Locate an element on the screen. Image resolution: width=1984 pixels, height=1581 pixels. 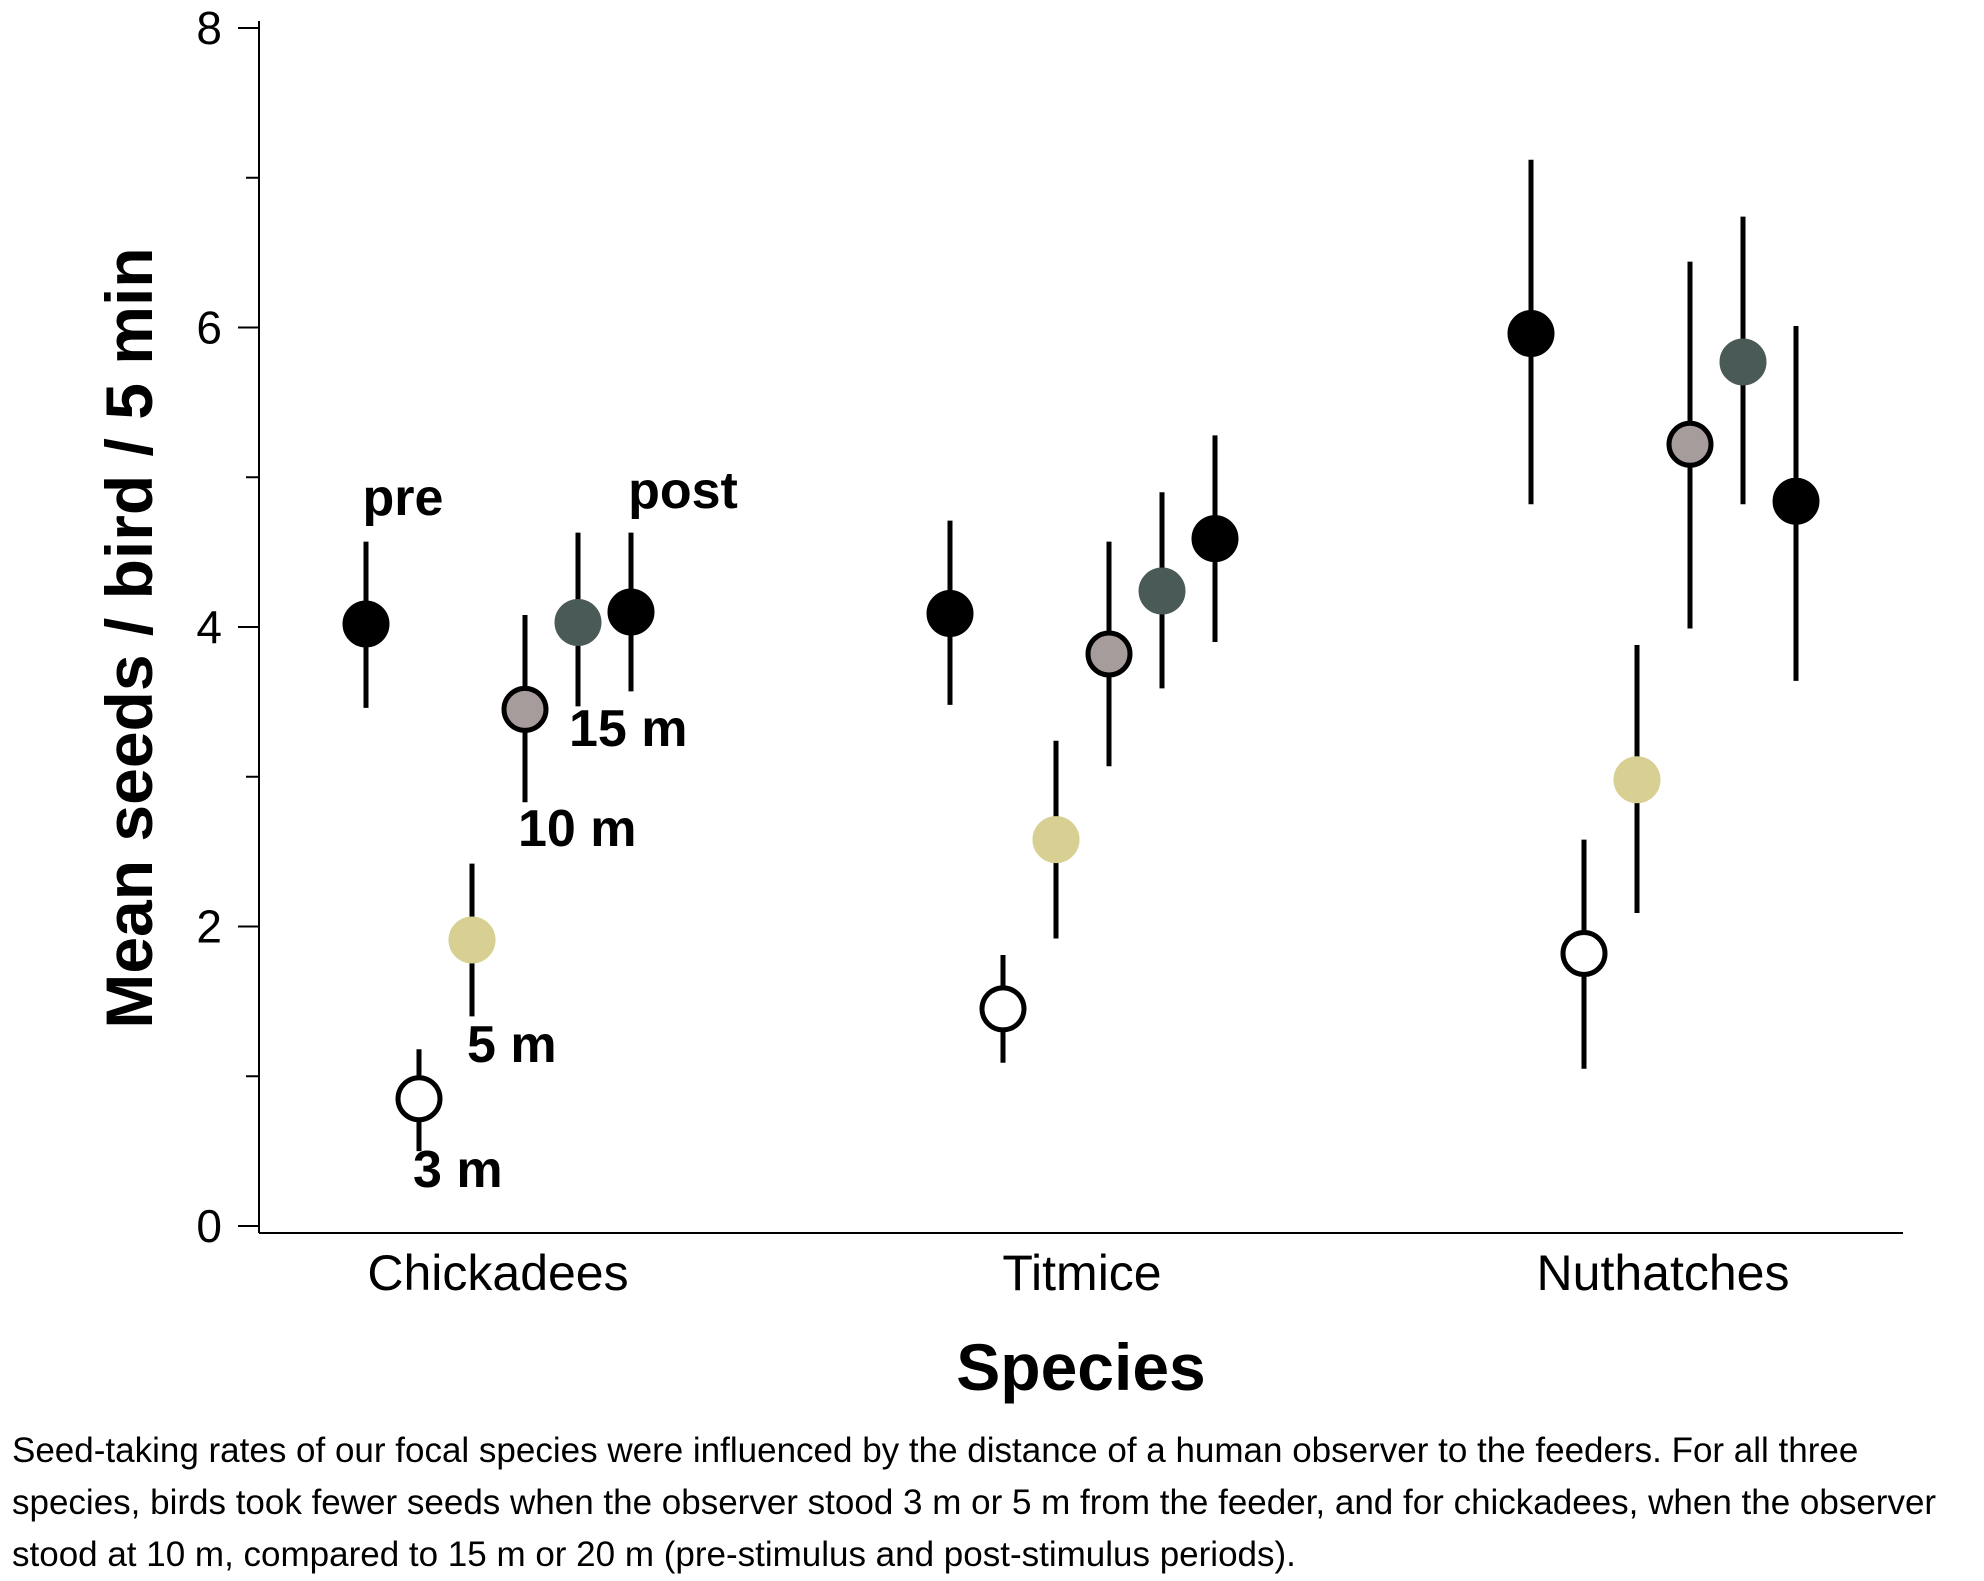
y-tick-label: 2 is located at coordinates (209, 927).